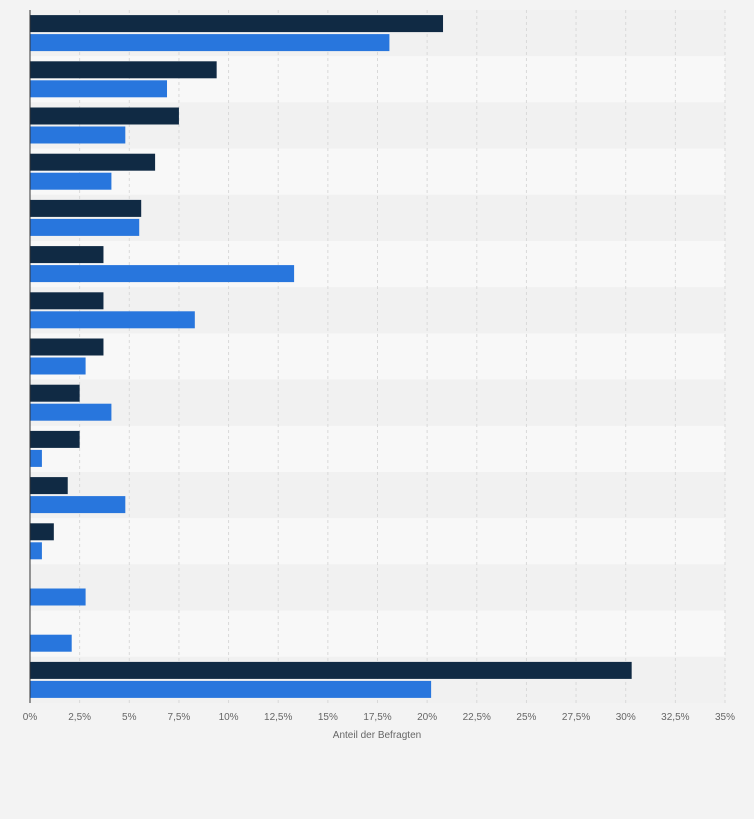 Image resolution: width=754 pixels, height=819 pixels. I want to click on x-tick-label: 7,5%, so click(179, 717).